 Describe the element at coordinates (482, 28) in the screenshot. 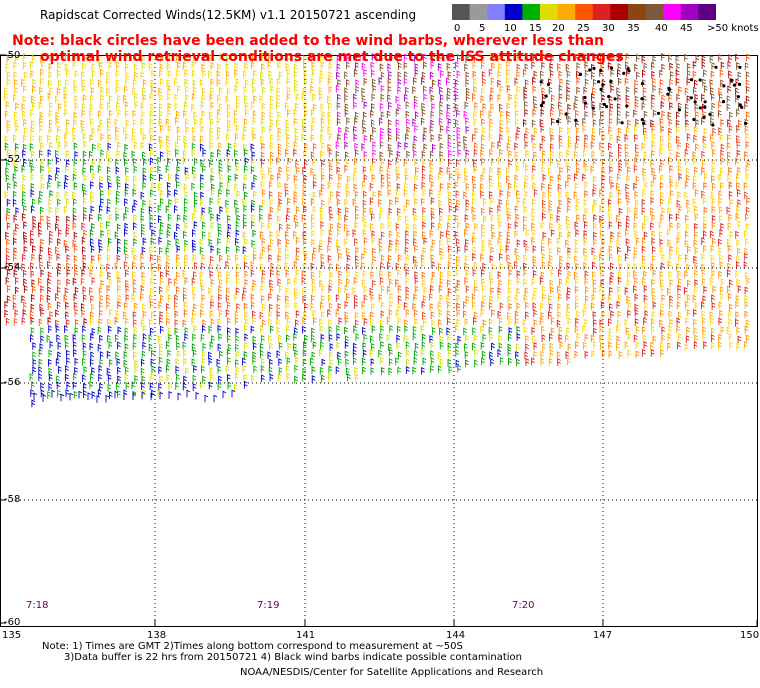

I see `colorbar-label-5: 5` at that location.